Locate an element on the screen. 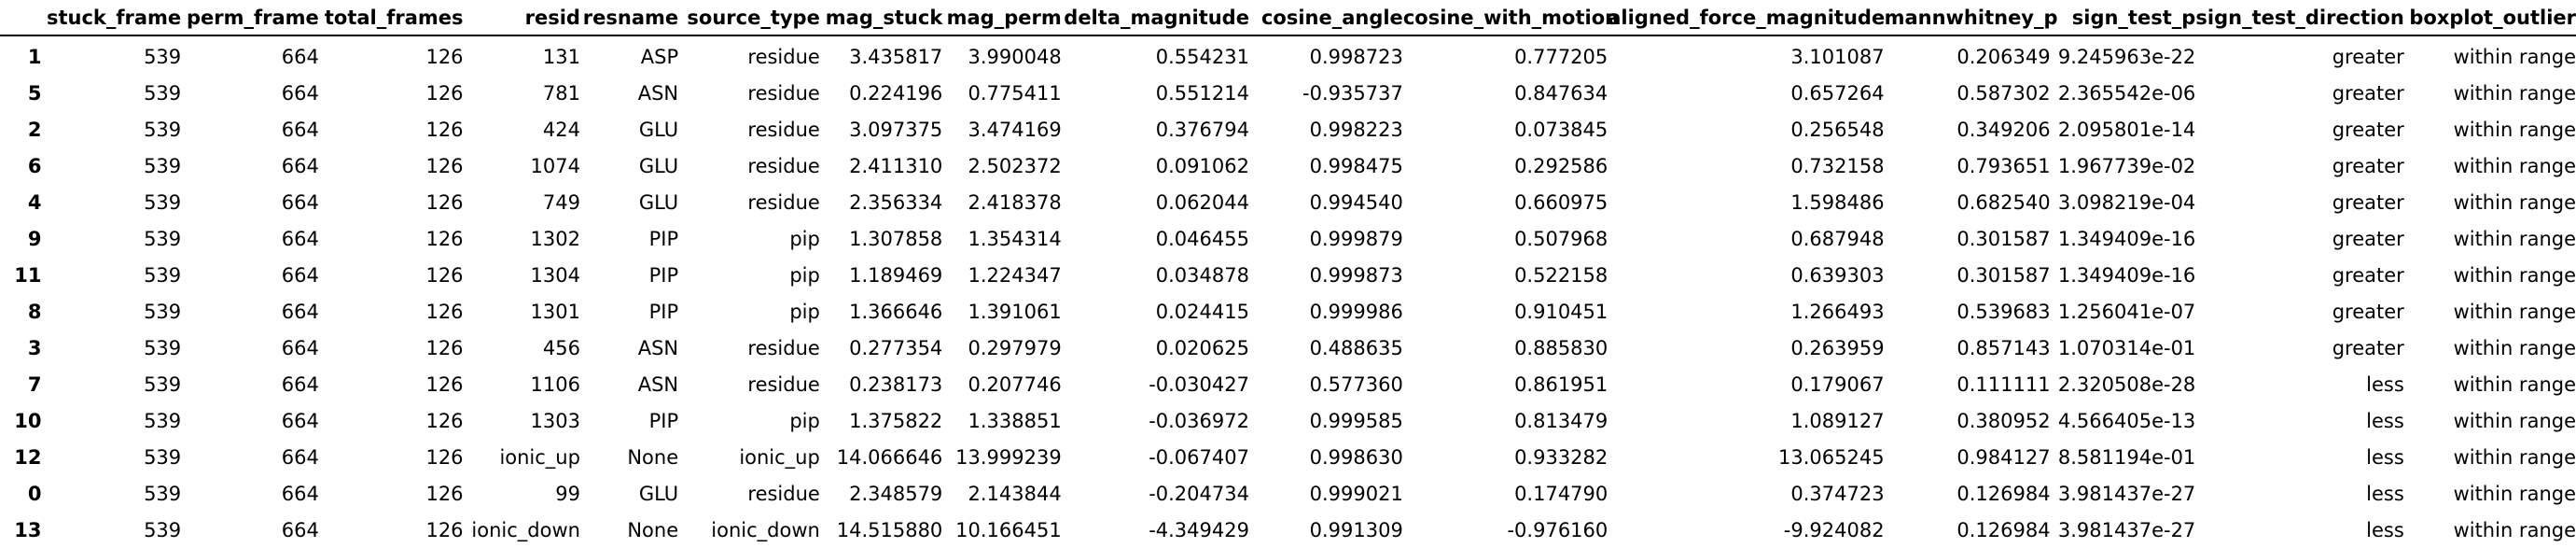  table-cell: 1.366646 is located at coordinates (896, 311).